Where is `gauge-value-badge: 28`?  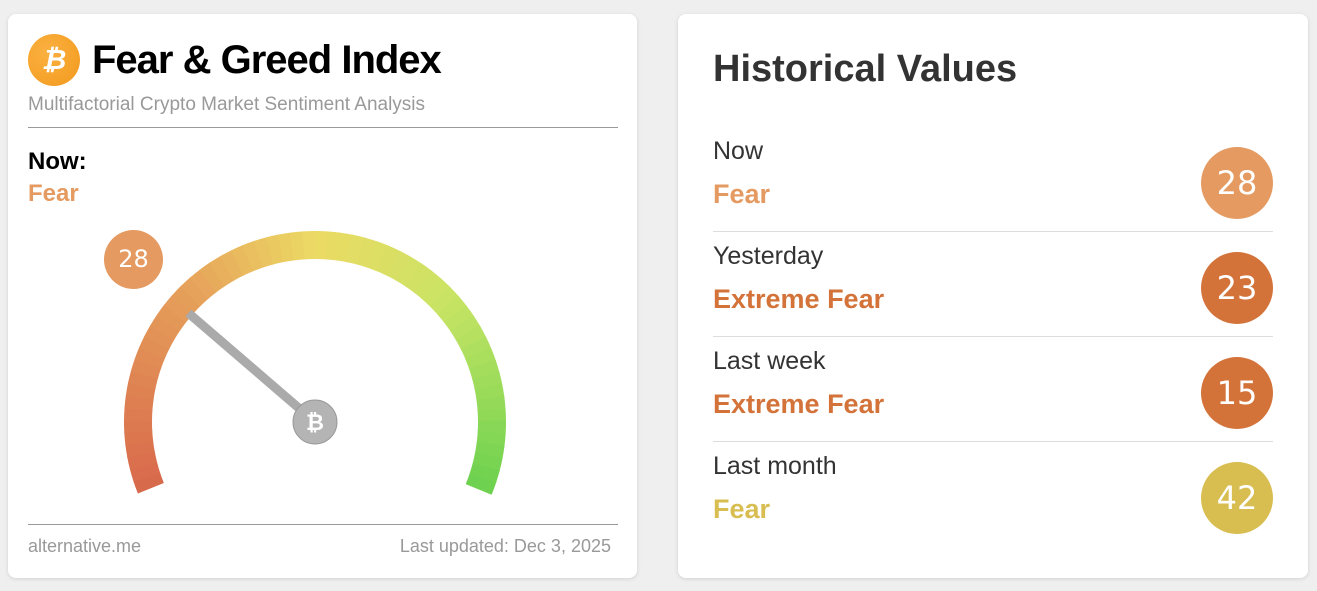
gauge-value-badge: 28 is located at coordinates (133, 259).